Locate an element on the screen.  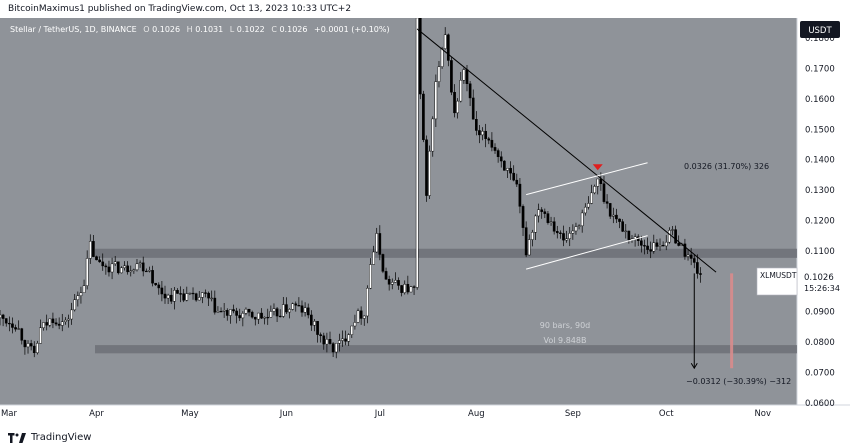
legend-change: +0.0001 (+0.10%) is located at coordinates (352, 29).